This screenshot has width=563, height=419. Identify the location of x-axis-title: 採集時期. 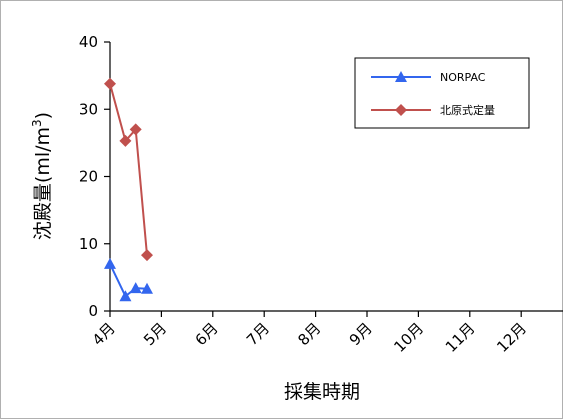
(322, 392).